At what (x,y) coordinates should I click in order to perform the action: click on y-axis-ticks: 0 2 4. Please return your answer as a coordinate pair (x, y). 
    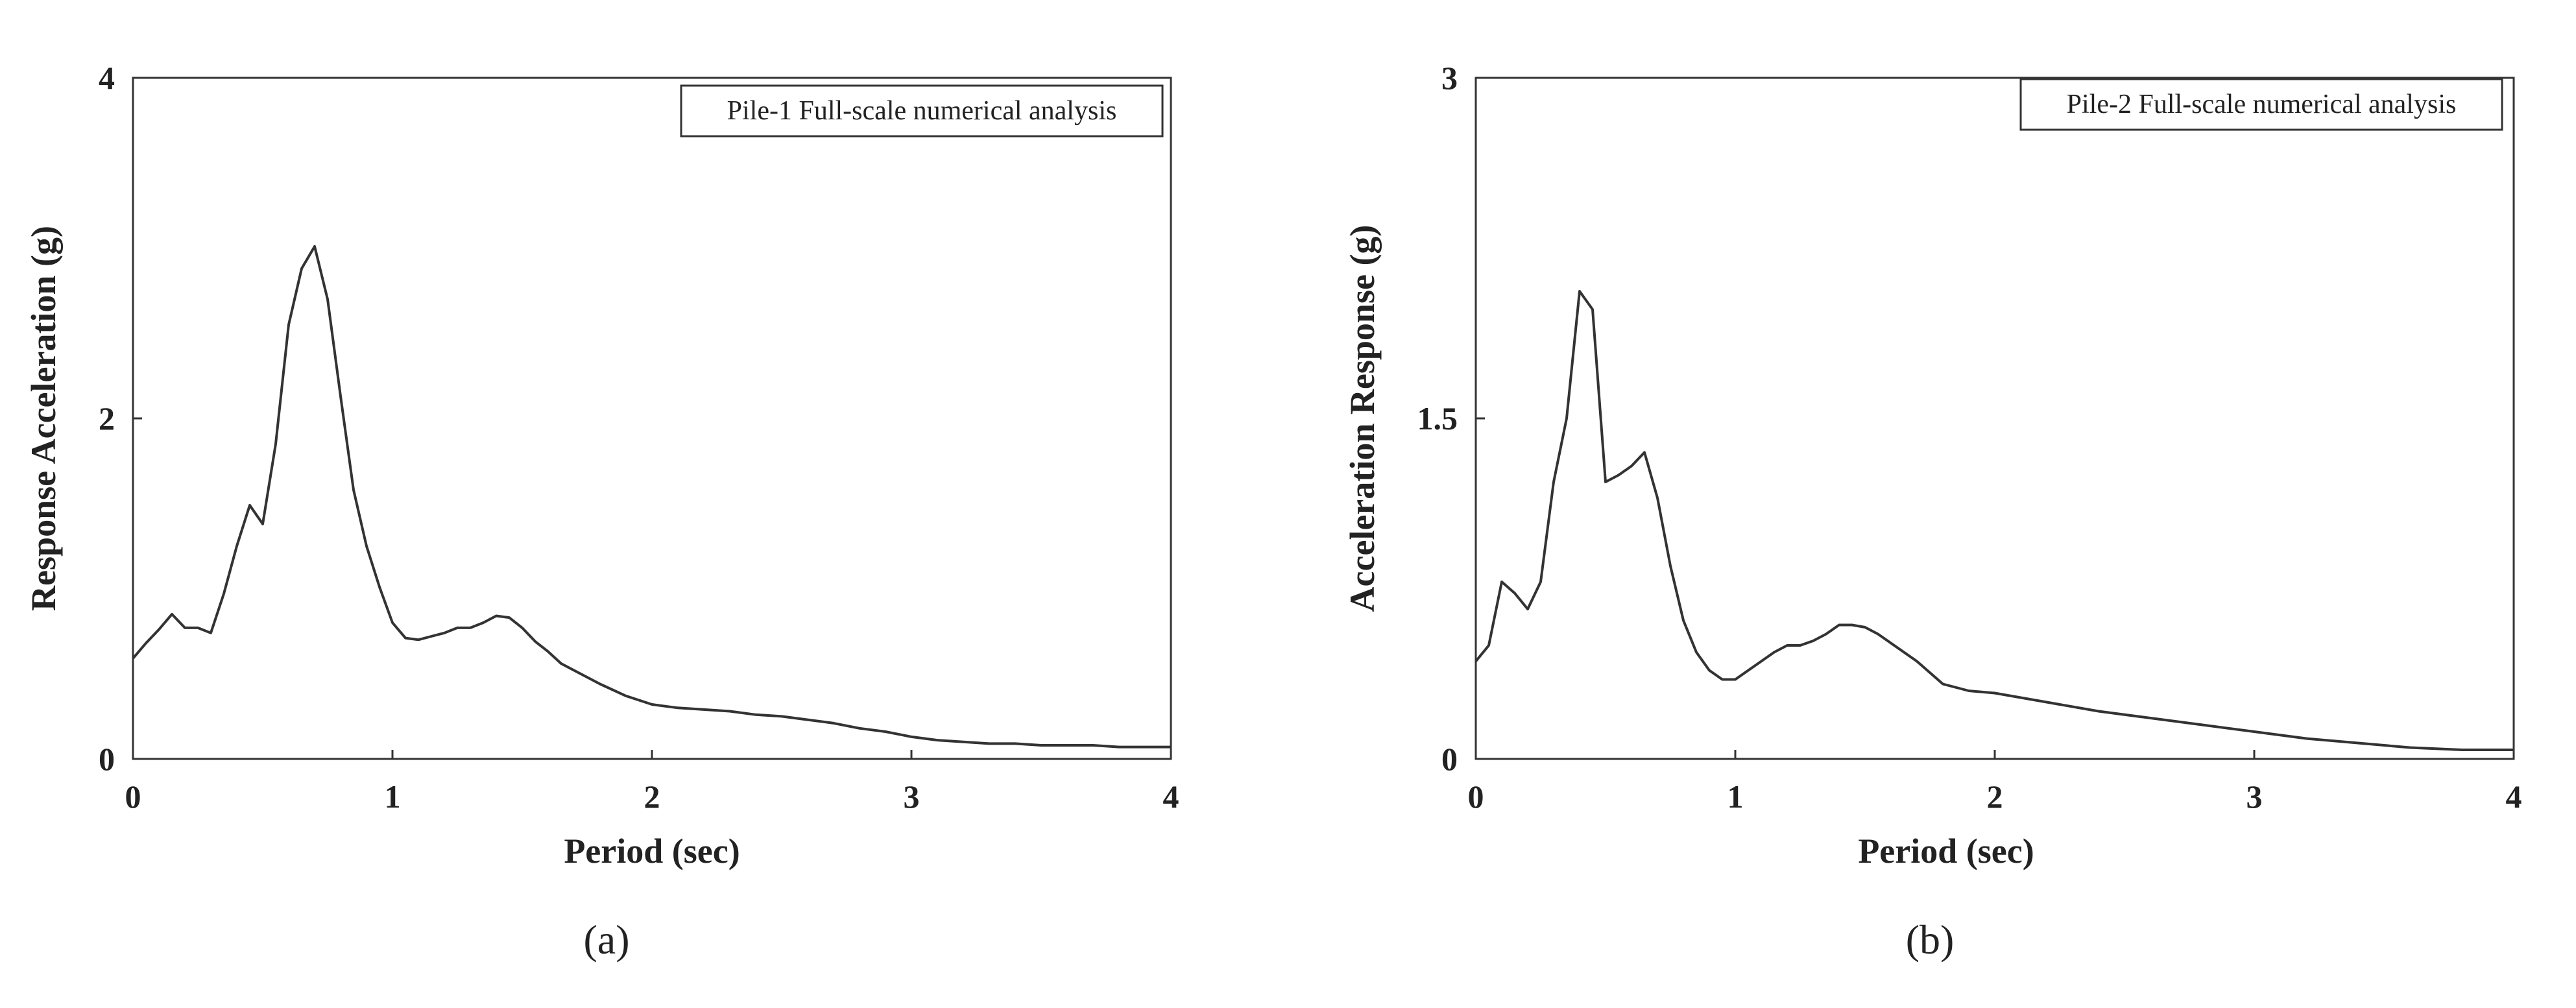
    Looking at the image, I should click on (120, 418).